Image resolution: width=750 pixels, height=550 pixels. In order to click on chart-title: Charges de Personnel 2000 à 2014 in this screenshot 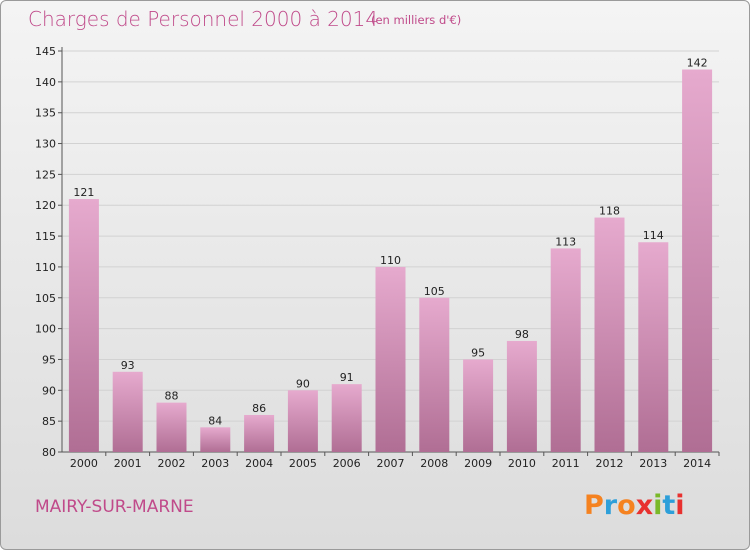, I will do `click(203, 19)`.